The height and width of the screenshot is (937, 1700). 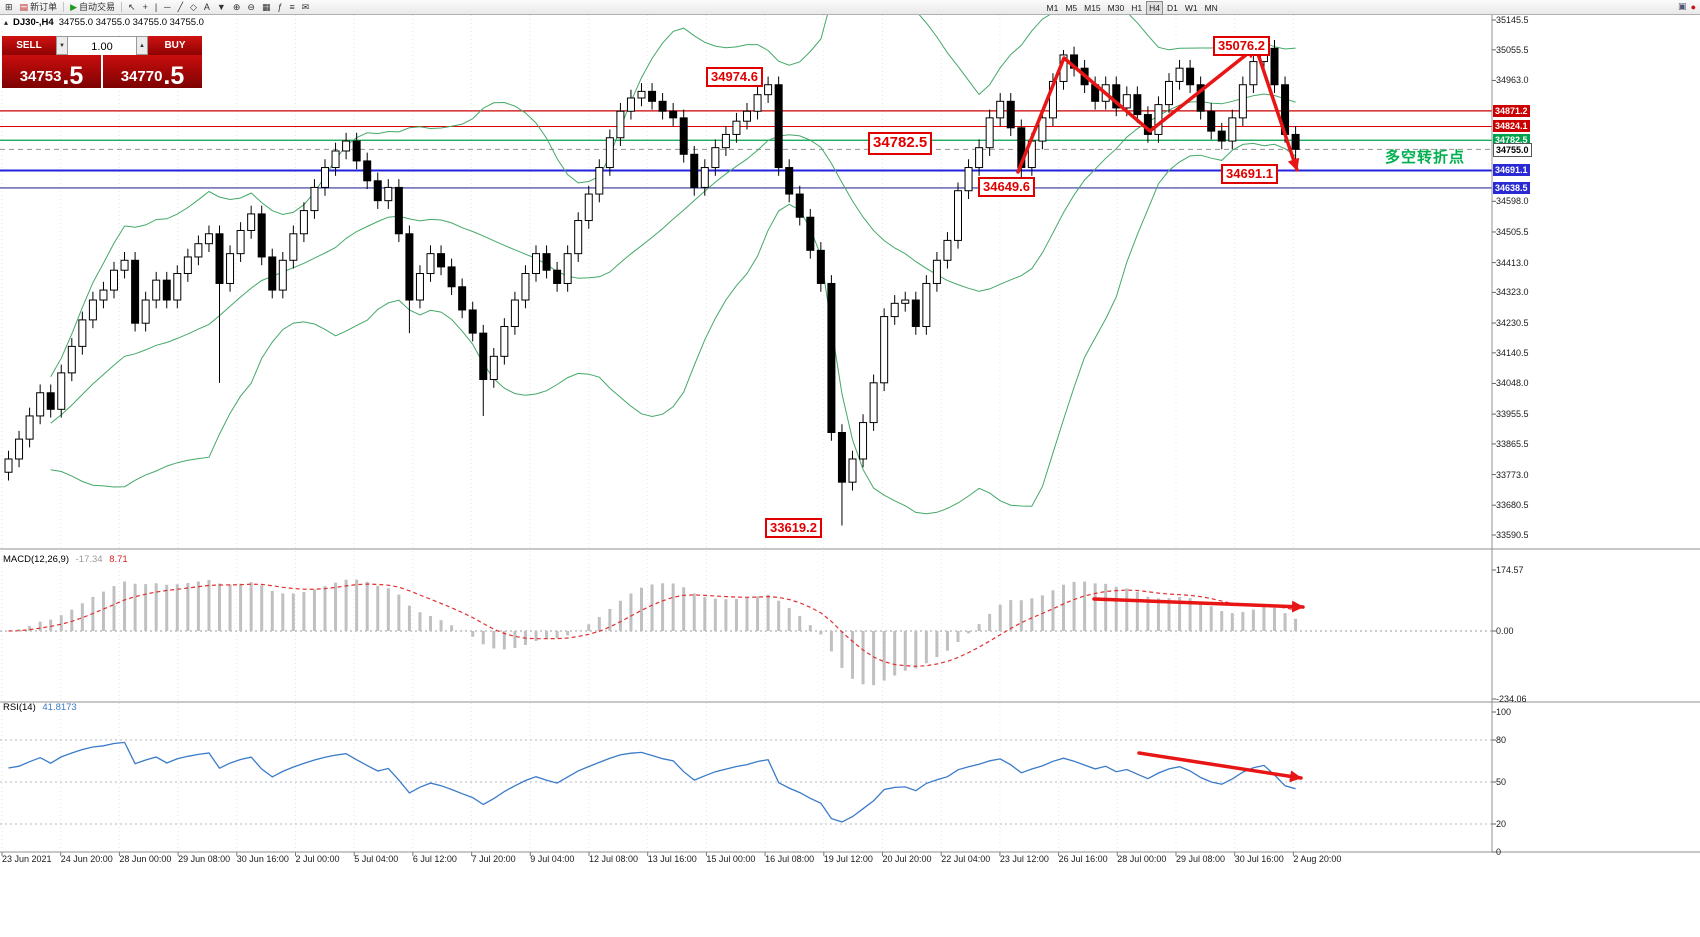 I want to click on rsi-axis-label: 0, so click(x=1499, y=852).